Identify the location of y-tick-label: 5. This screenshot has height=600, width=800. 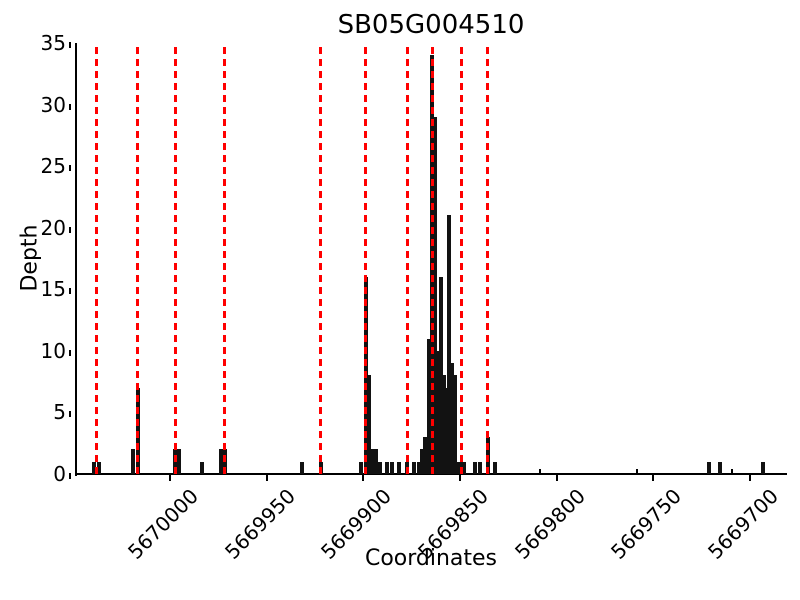
(59, 412).